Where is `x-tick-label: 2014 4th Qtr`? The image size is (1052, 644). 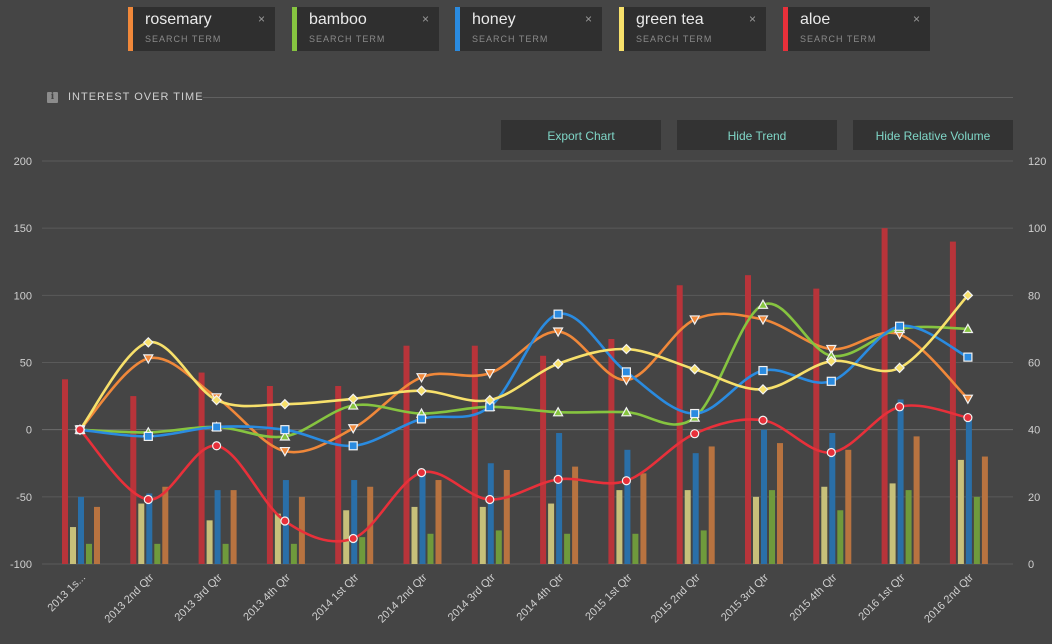 x-tick-label: 2014 4th Qtr is located at coordinates (540, 597).